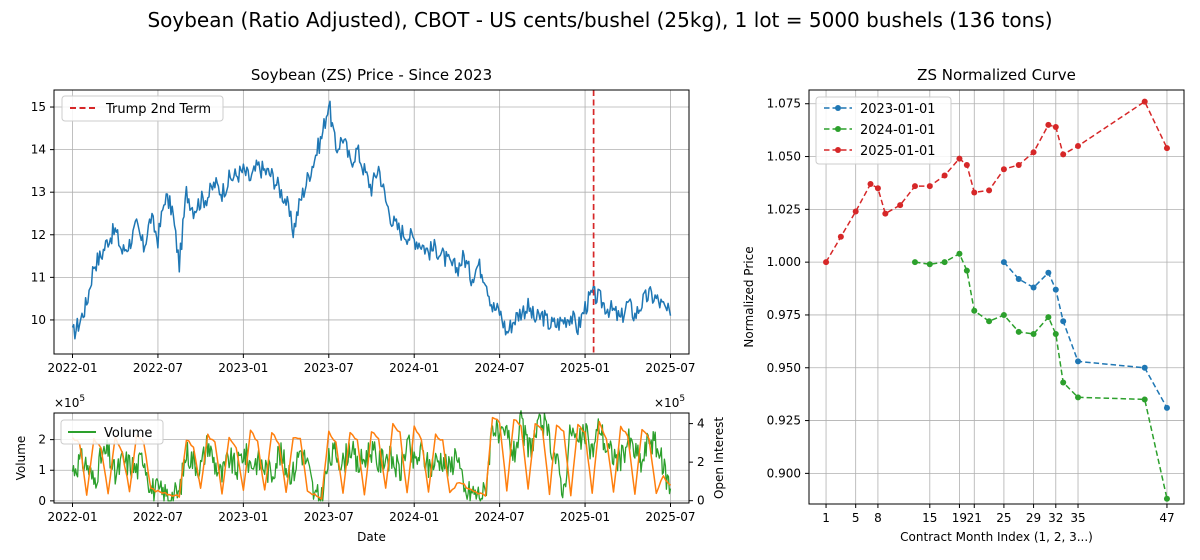 The image size is (1200, 560). What do you see at coordinates (878, 518) in the screenshot?
I see `curve-x-tick-label: 8` at bounding box center [878, 518].